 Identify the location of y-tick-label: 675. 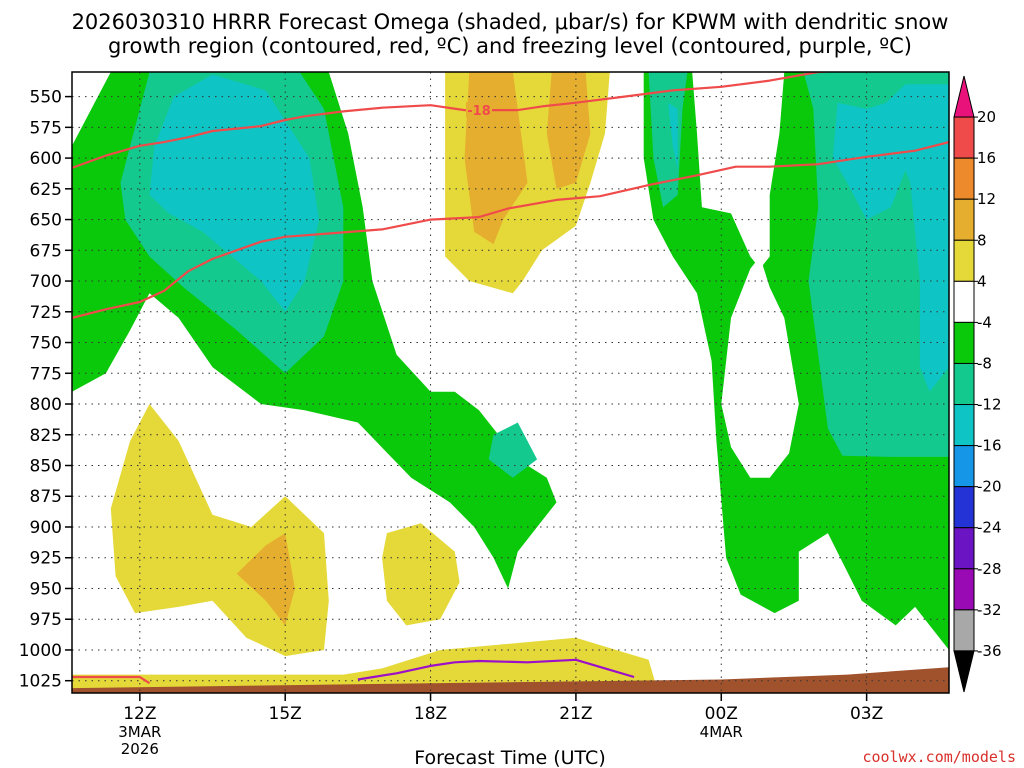
(46, 251).